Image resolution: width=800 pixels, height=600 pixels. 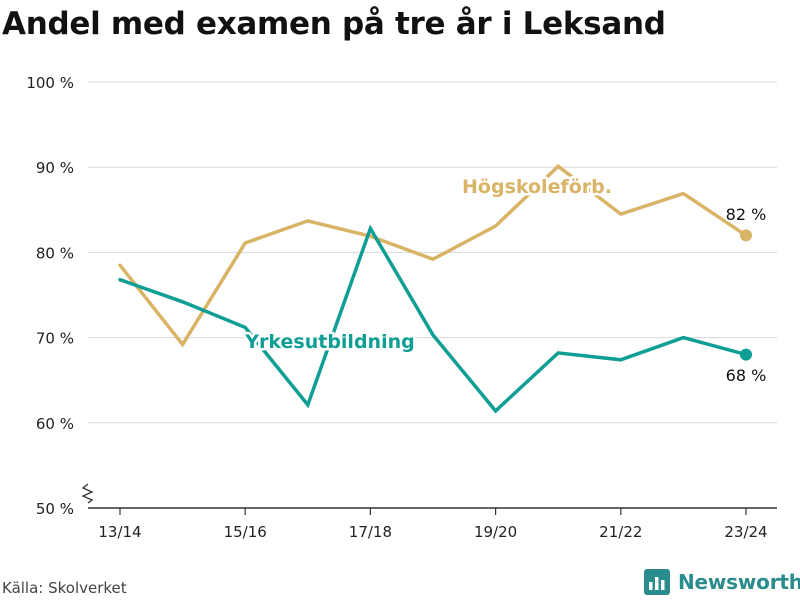 I want to click on y-tick-label: 50 %, so click(x=55, y=509).